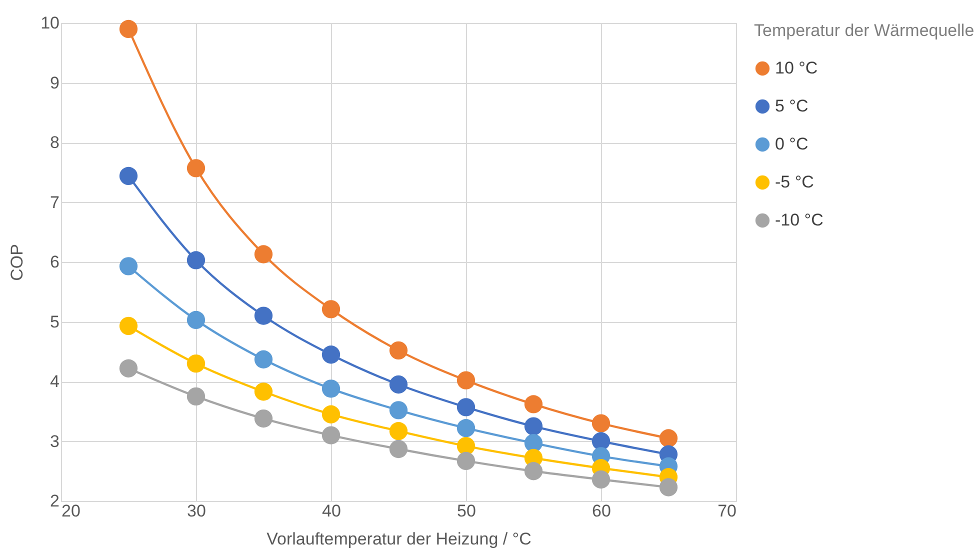 This screenshot has height=551, width=979. Describe the element at coordinates (399, 539) in the screenshot. I see `x-axis-title: Vorlauftemperatur der Heizung / °C` at that location.